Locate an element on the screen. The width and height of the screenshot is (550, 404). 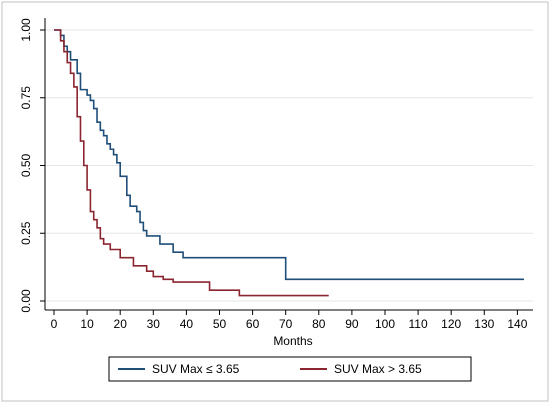
x-tick-label: 60 is located at coordinates (253, 324).